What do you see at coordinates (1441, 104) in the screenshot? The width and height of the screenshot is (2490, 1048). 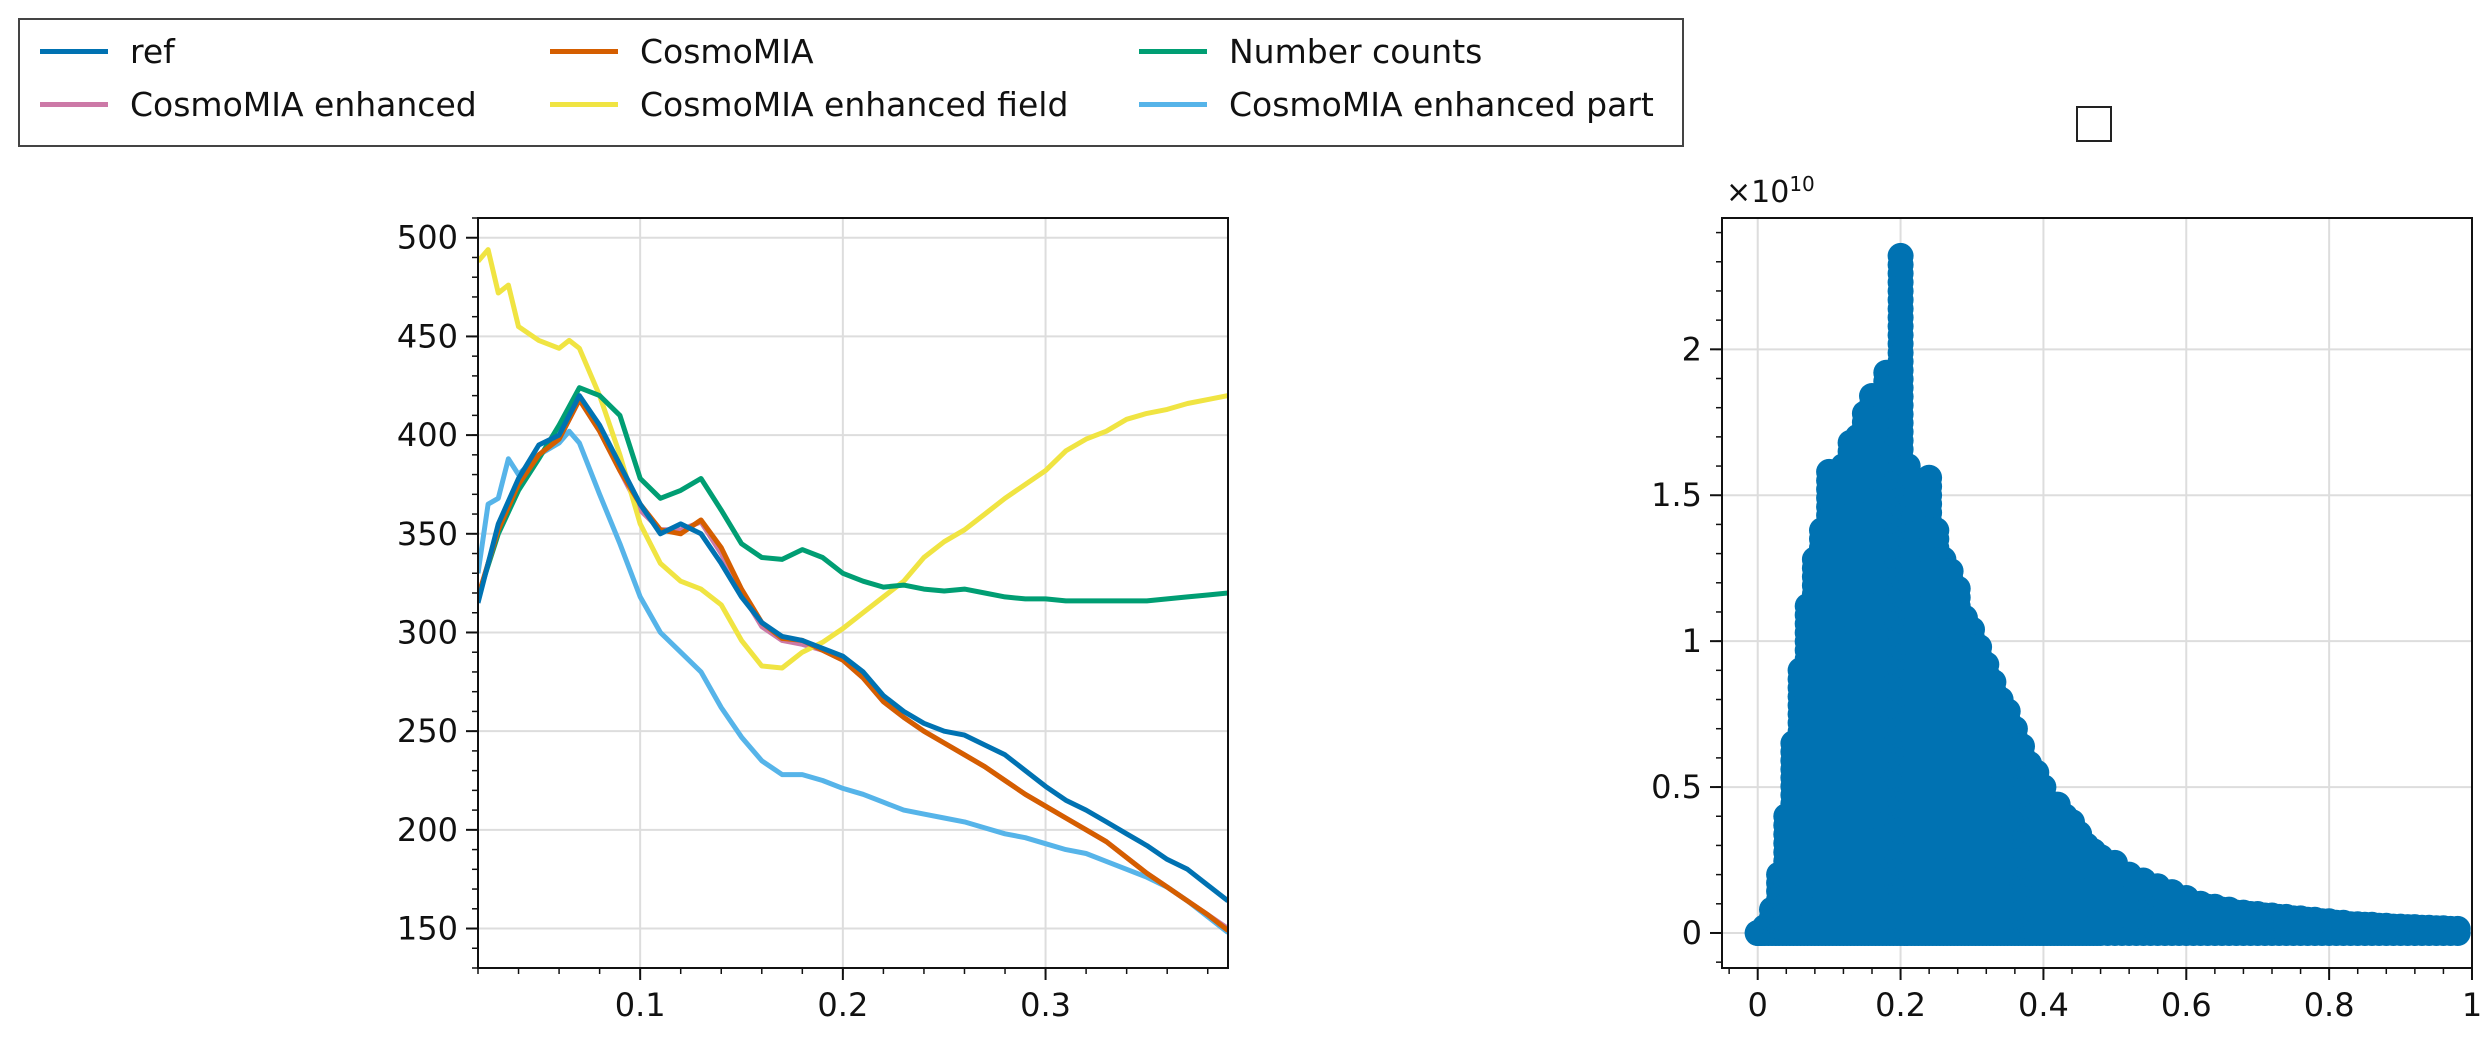 I see `legend-label-cosmomia-enhanced-part: CosmoMIA enhanced part` at bounding box center [1441, 104].